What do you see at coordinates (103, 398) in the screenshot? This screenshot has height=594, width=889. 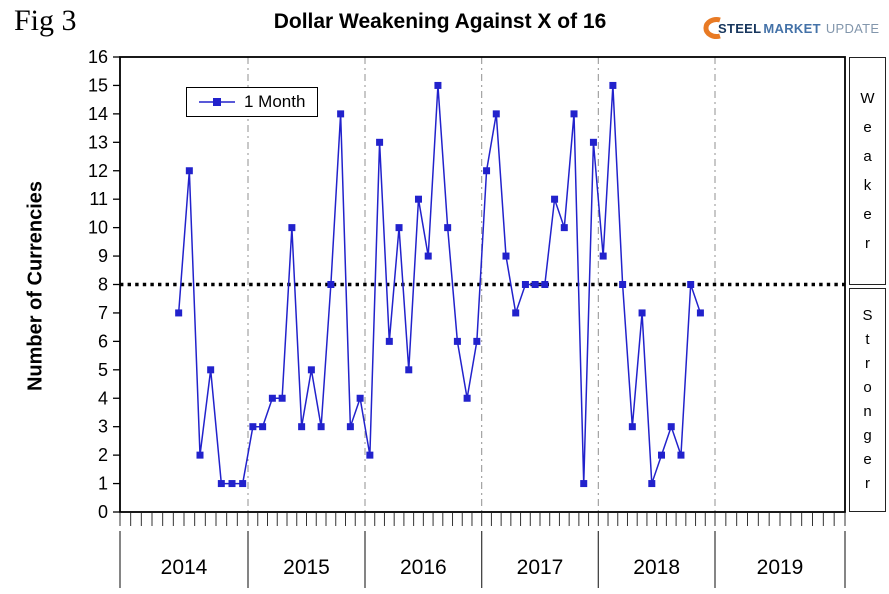 I see `svg-text: 4` at bounding box center [103, 398].